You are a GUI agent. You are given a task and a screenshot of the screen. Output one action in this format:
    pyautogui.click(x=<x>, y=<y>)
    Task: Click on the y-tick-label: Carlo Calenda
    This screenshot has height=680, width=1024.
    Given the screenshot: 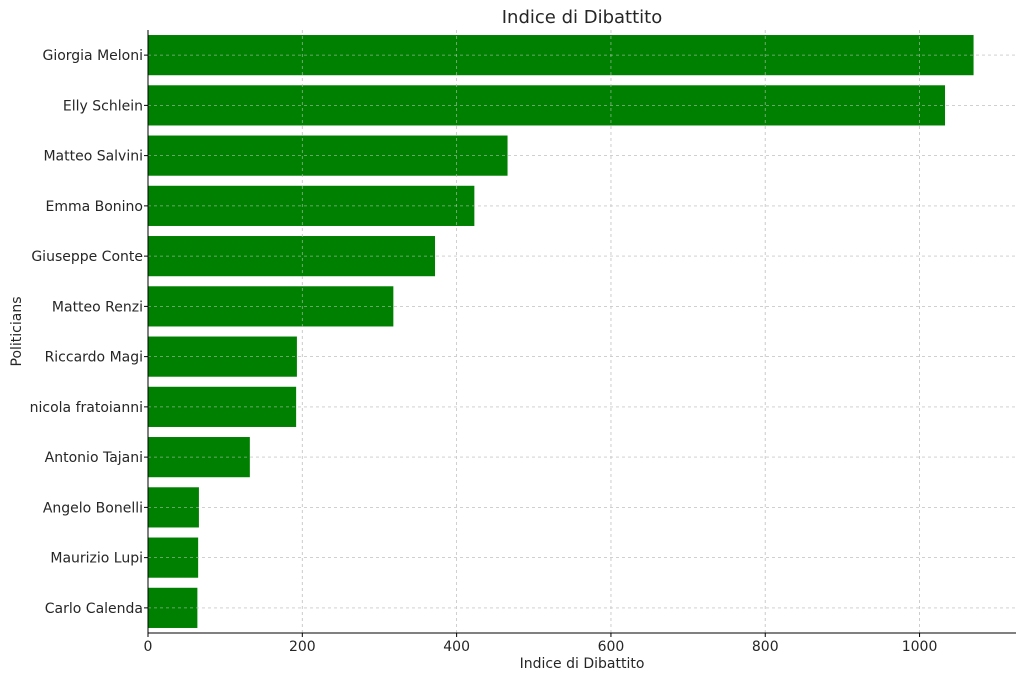 What is the action you would take?
    pyautogui.click(x=94, y=609)
    